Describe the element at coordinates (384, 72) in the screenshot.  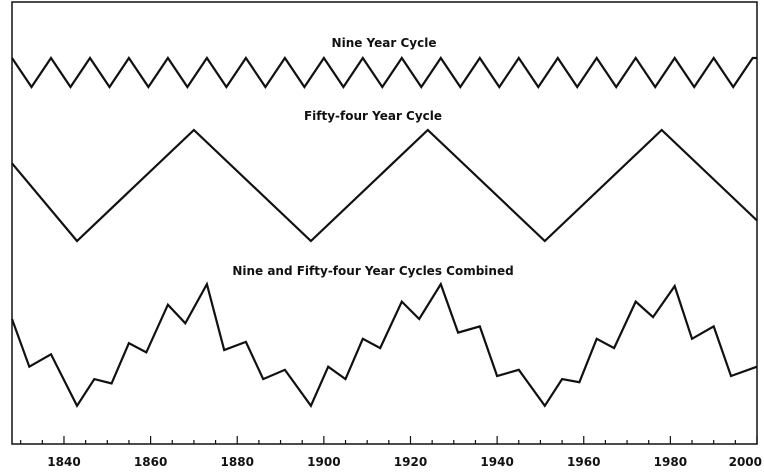
I see `series-line-nine-year` at that location.